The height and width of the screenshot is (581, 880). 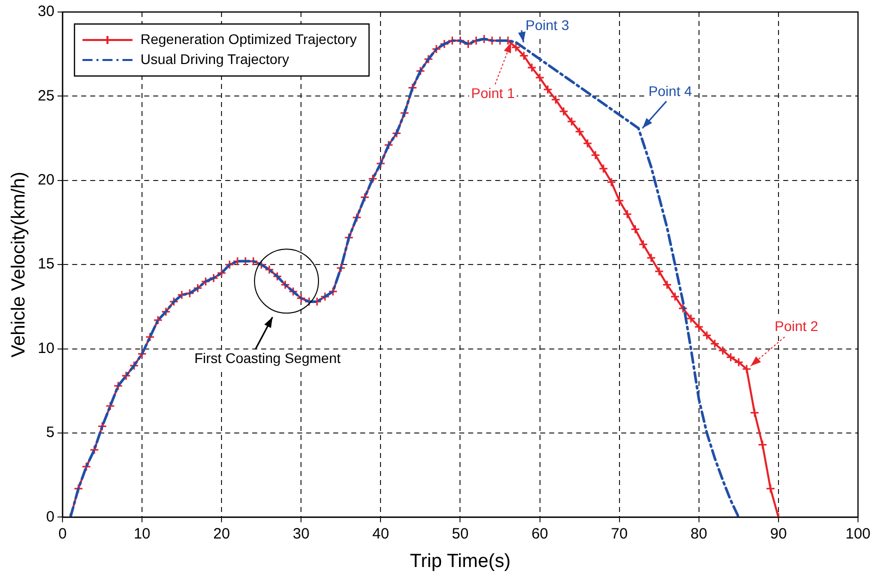 What do you see at coordinates (699, 533) in the screenshot?
I see `x-tick-label: 80` at bounding box center [699, 533].